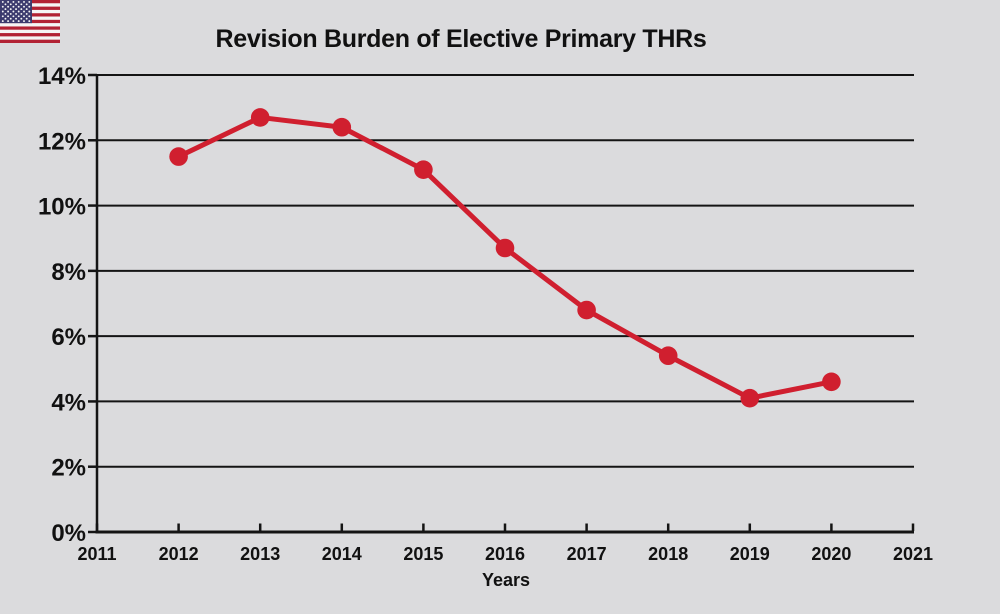 The height and width of the screenshot is (614, 1000). I want to click on x-tick-label: 2014, so click(342, 554).